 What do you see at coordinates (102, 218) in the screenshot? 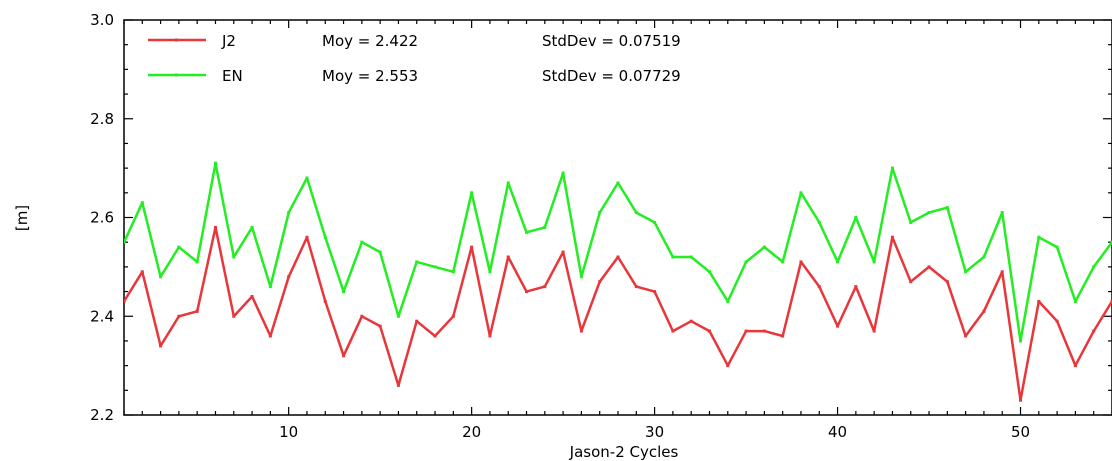
I see `y-tick-label: 2.6` at bounding box center [102, 218].